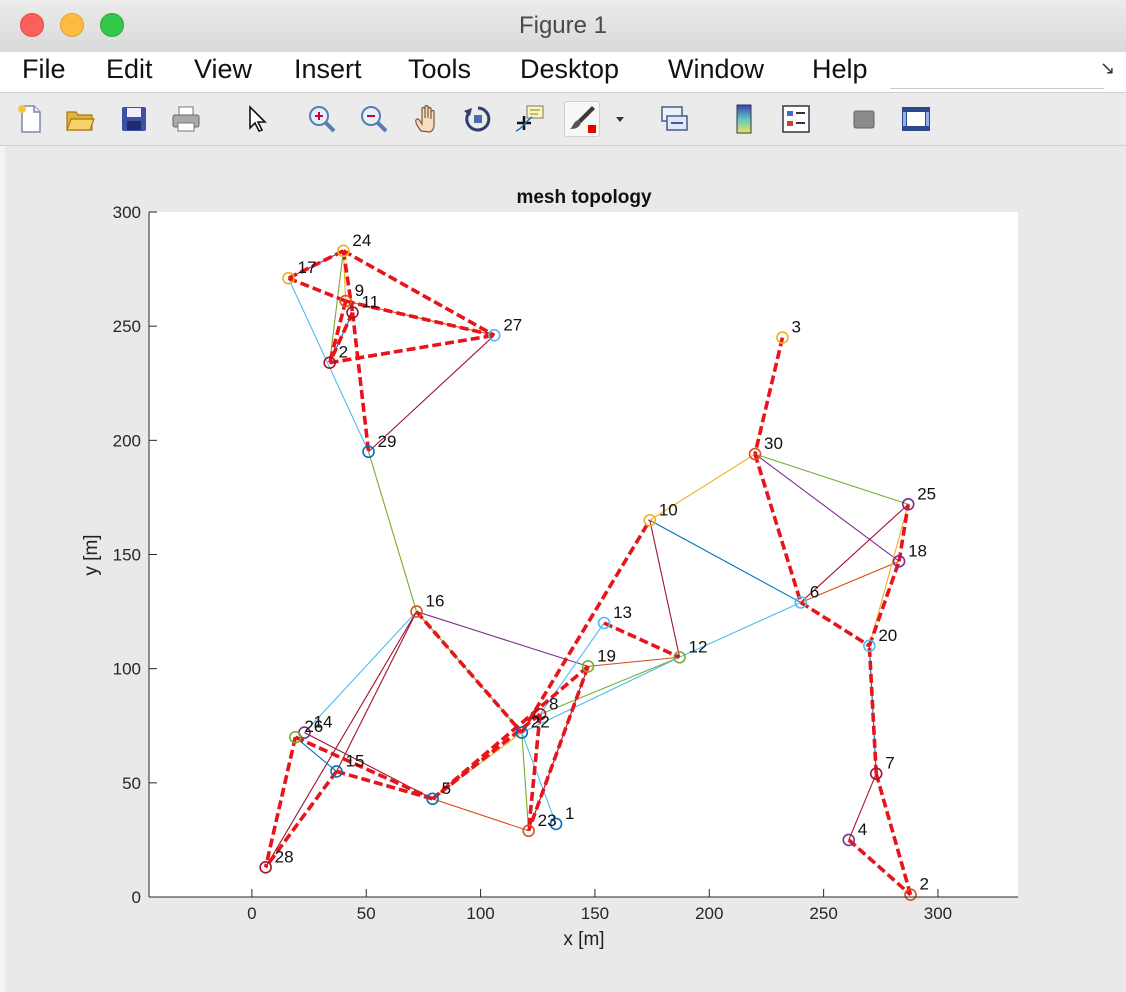 Image resolution: width=1126 pixels, height=992 pixels. What do you see at coordinates (622, 612) in the screenshot?
I see `node-label-13: 13` at bounding box center [622, 612].